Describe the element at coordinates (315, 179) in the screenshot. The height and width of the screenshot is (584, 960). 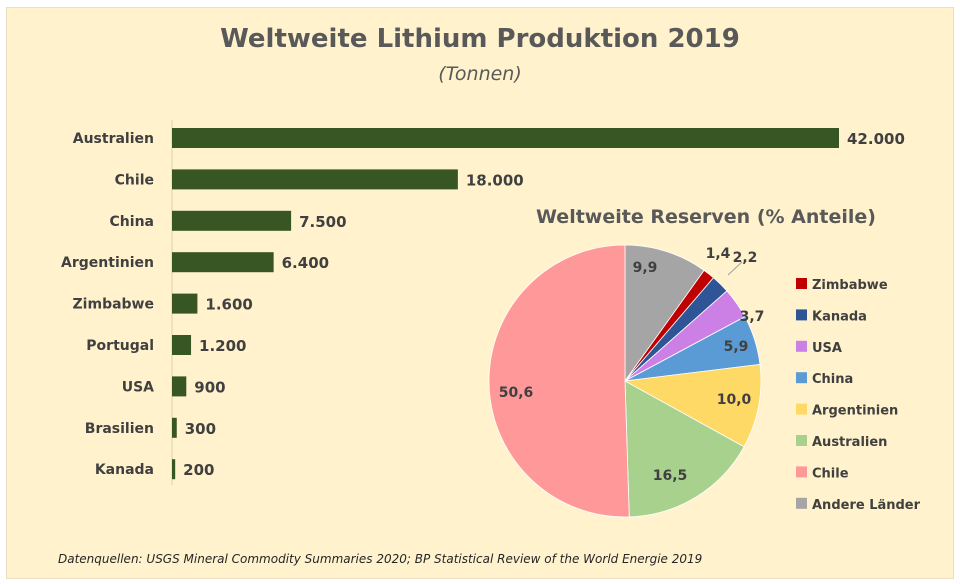
I see `bar-chile` at that location.